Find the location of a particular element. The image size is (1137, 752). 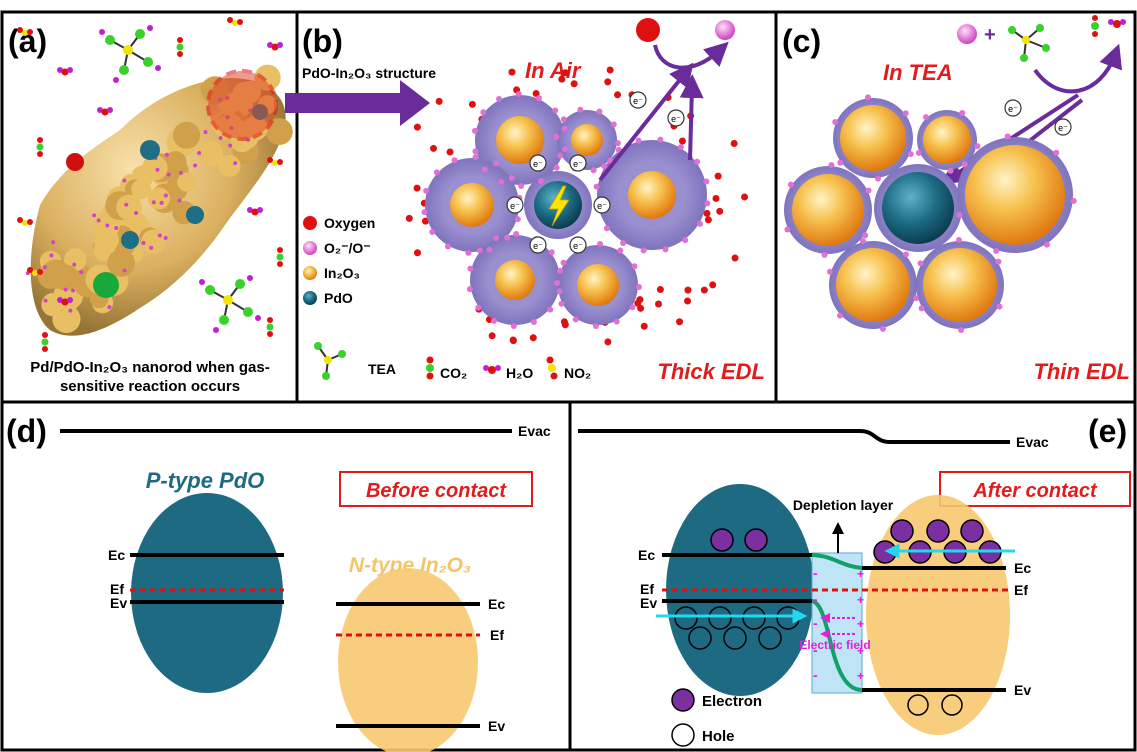

grain-c-top-left is located at coordinates (873, 138).